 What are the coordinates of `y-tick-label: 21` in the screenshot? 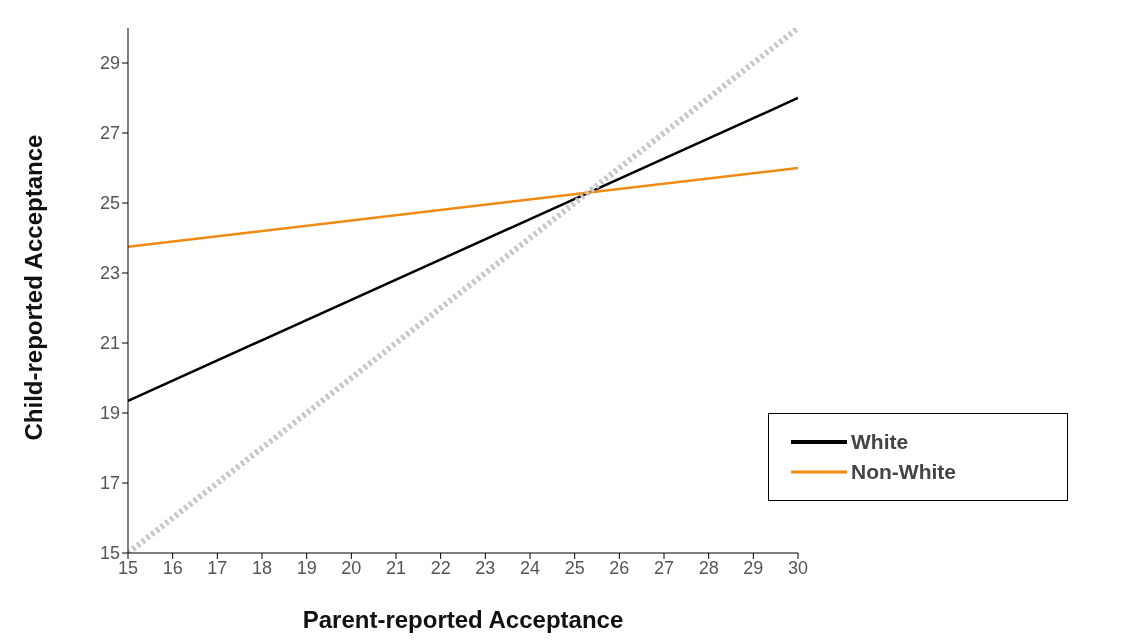 It's located at (109, 343).